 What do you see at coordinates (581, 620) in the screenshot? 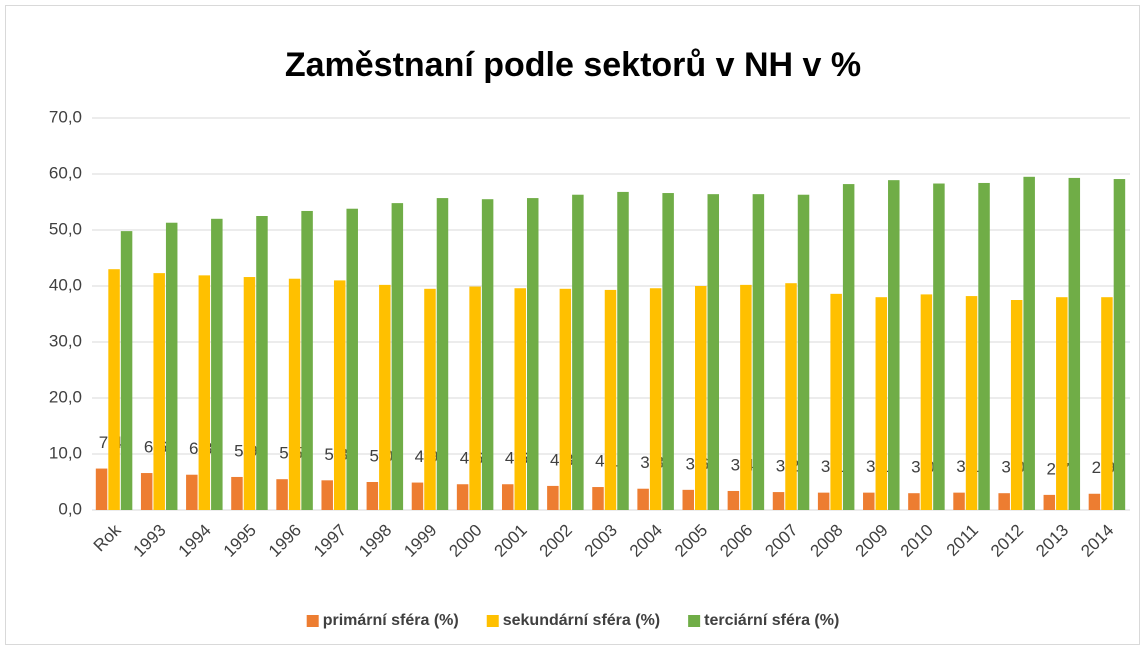
I see `legend-label: sekundární sféra (%)` at bounding box center [581, 620].